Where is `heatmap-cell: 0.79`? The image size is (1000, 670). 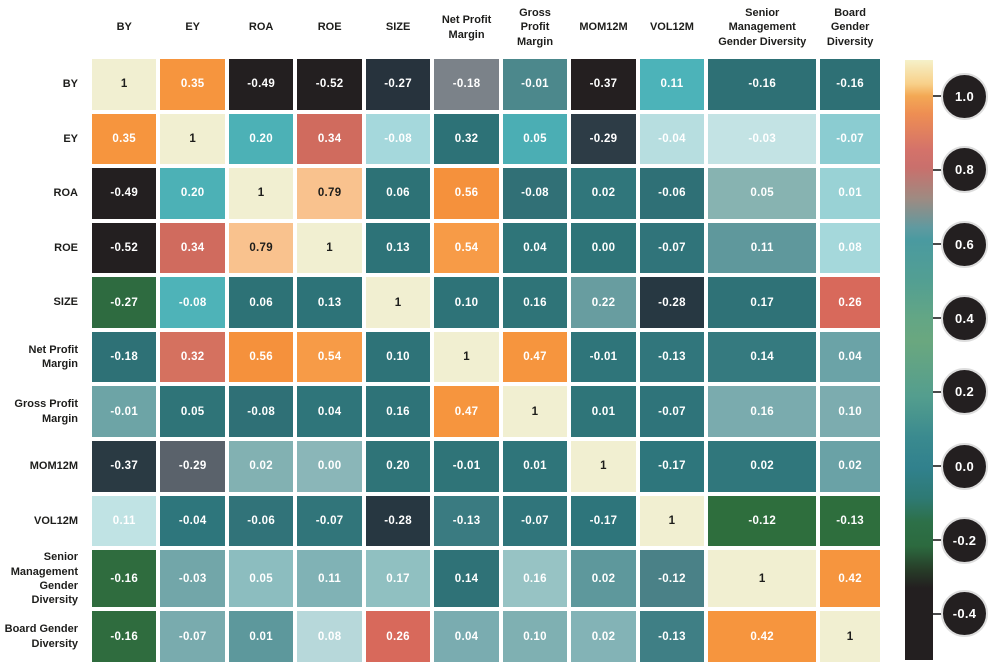 heatmap-cell: 0.79 is located at coordinates (261, 248).